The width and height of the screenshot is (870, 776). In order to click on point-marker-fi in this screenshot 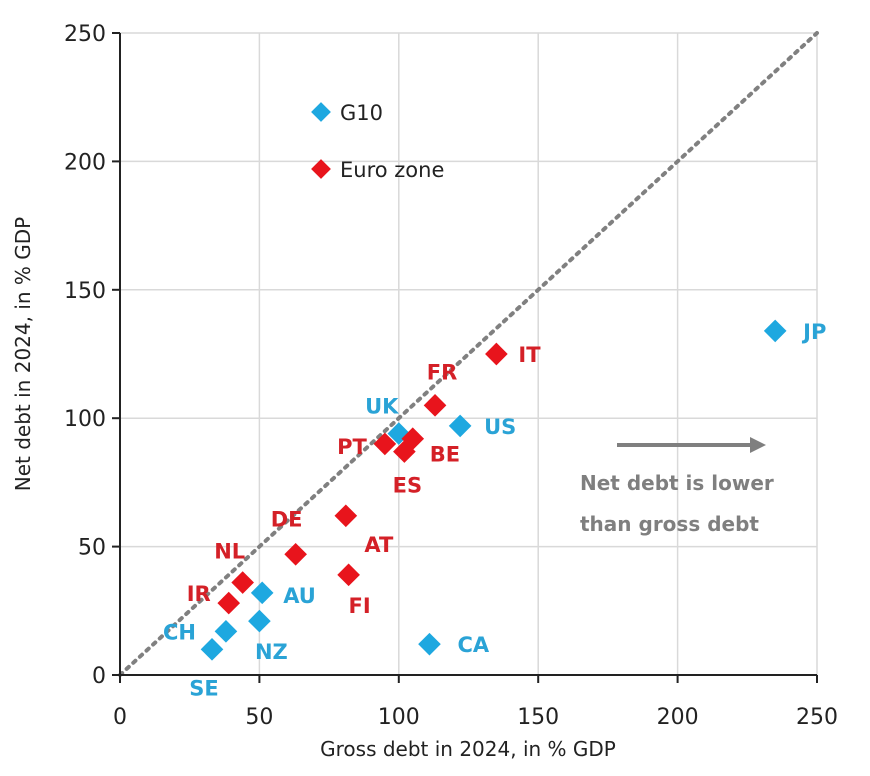, I will do `click(348, 575)`.